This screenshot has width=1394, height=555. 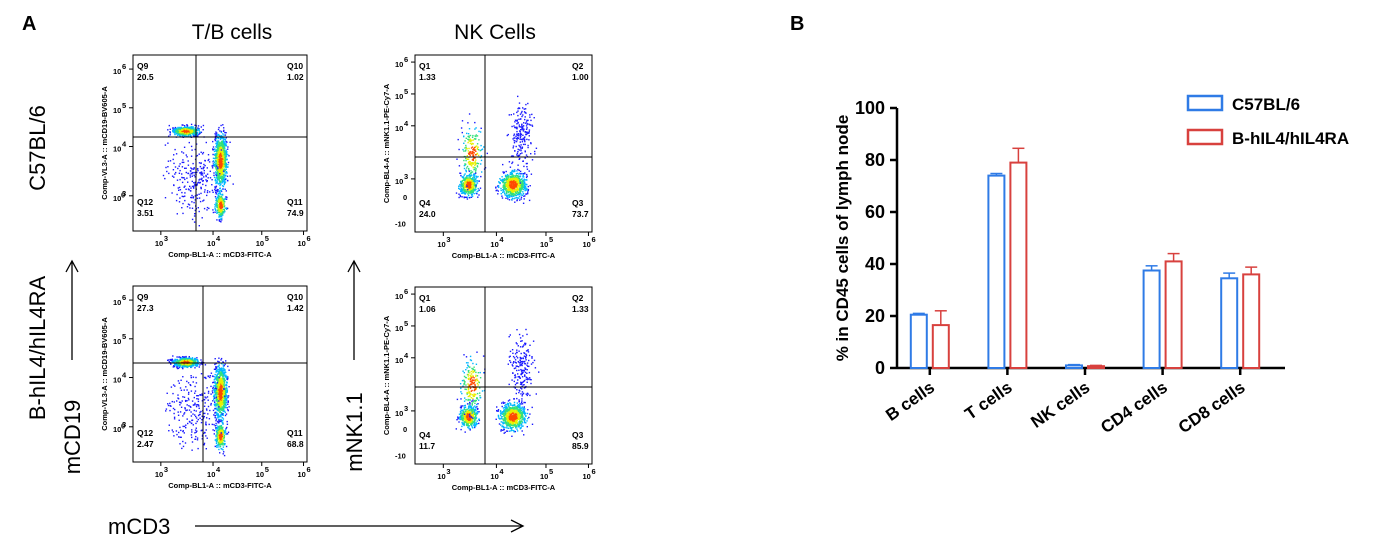 What do you see at coordinates (295, 77) in the screenshot?
I see `quadrant-value: 1.02` at bounding box center [295, 77].